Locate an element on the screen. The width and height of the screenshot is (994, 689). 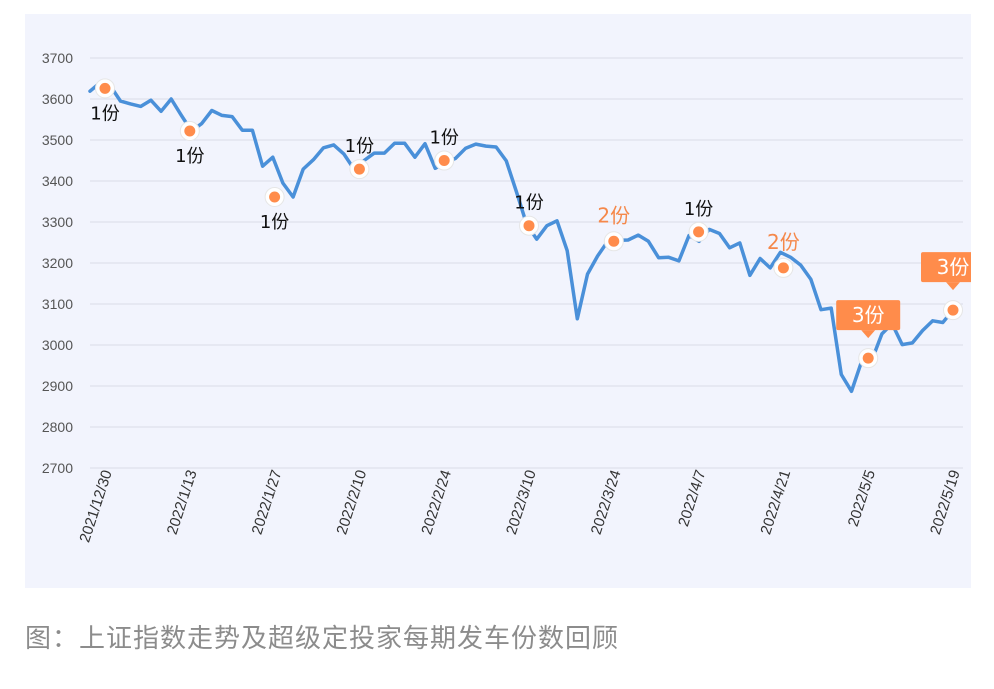
y-tick-label: 3500 is located at coordinates (57, 140).